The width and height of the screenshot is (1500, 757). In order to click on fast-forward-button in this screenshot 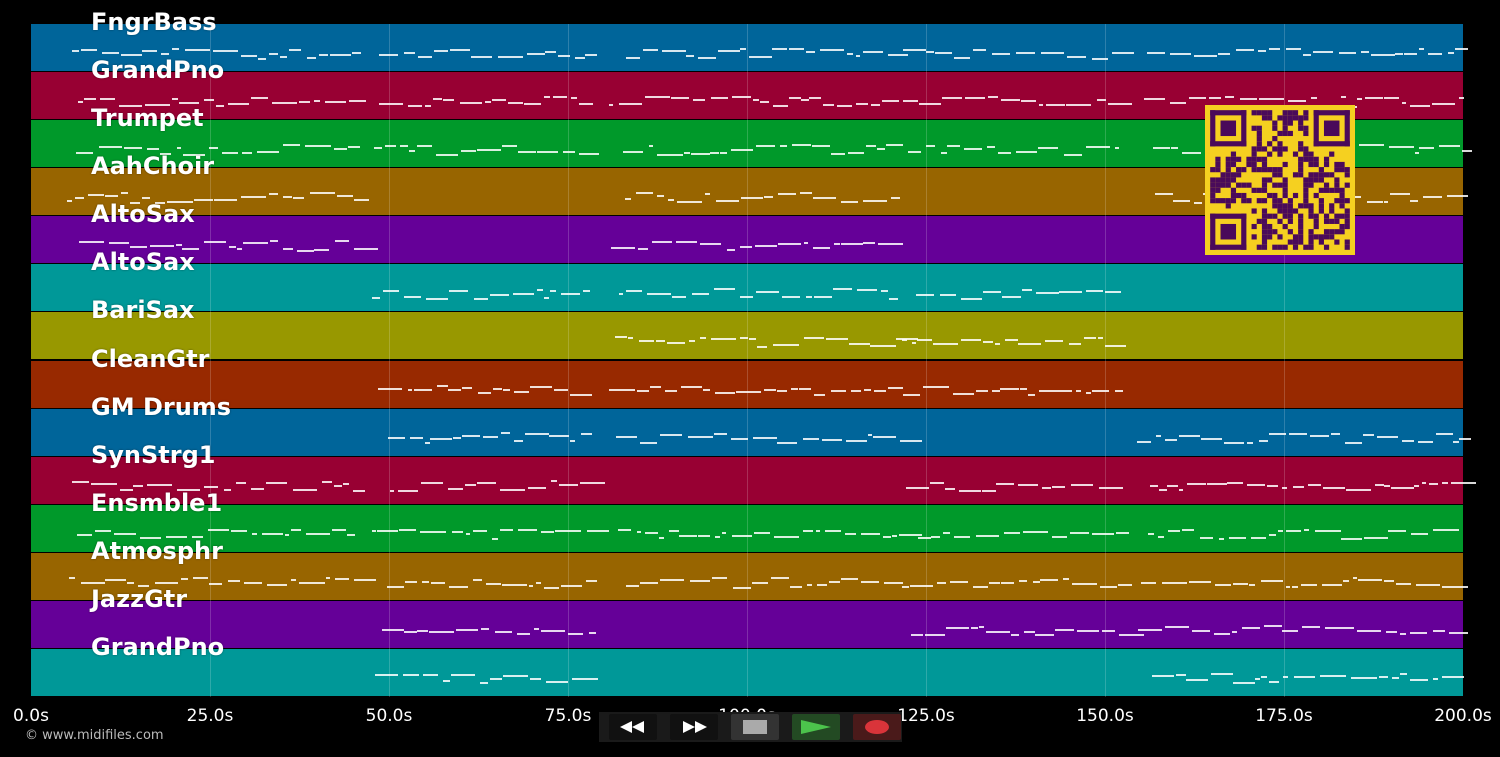, I will do `click(694, 727)`.